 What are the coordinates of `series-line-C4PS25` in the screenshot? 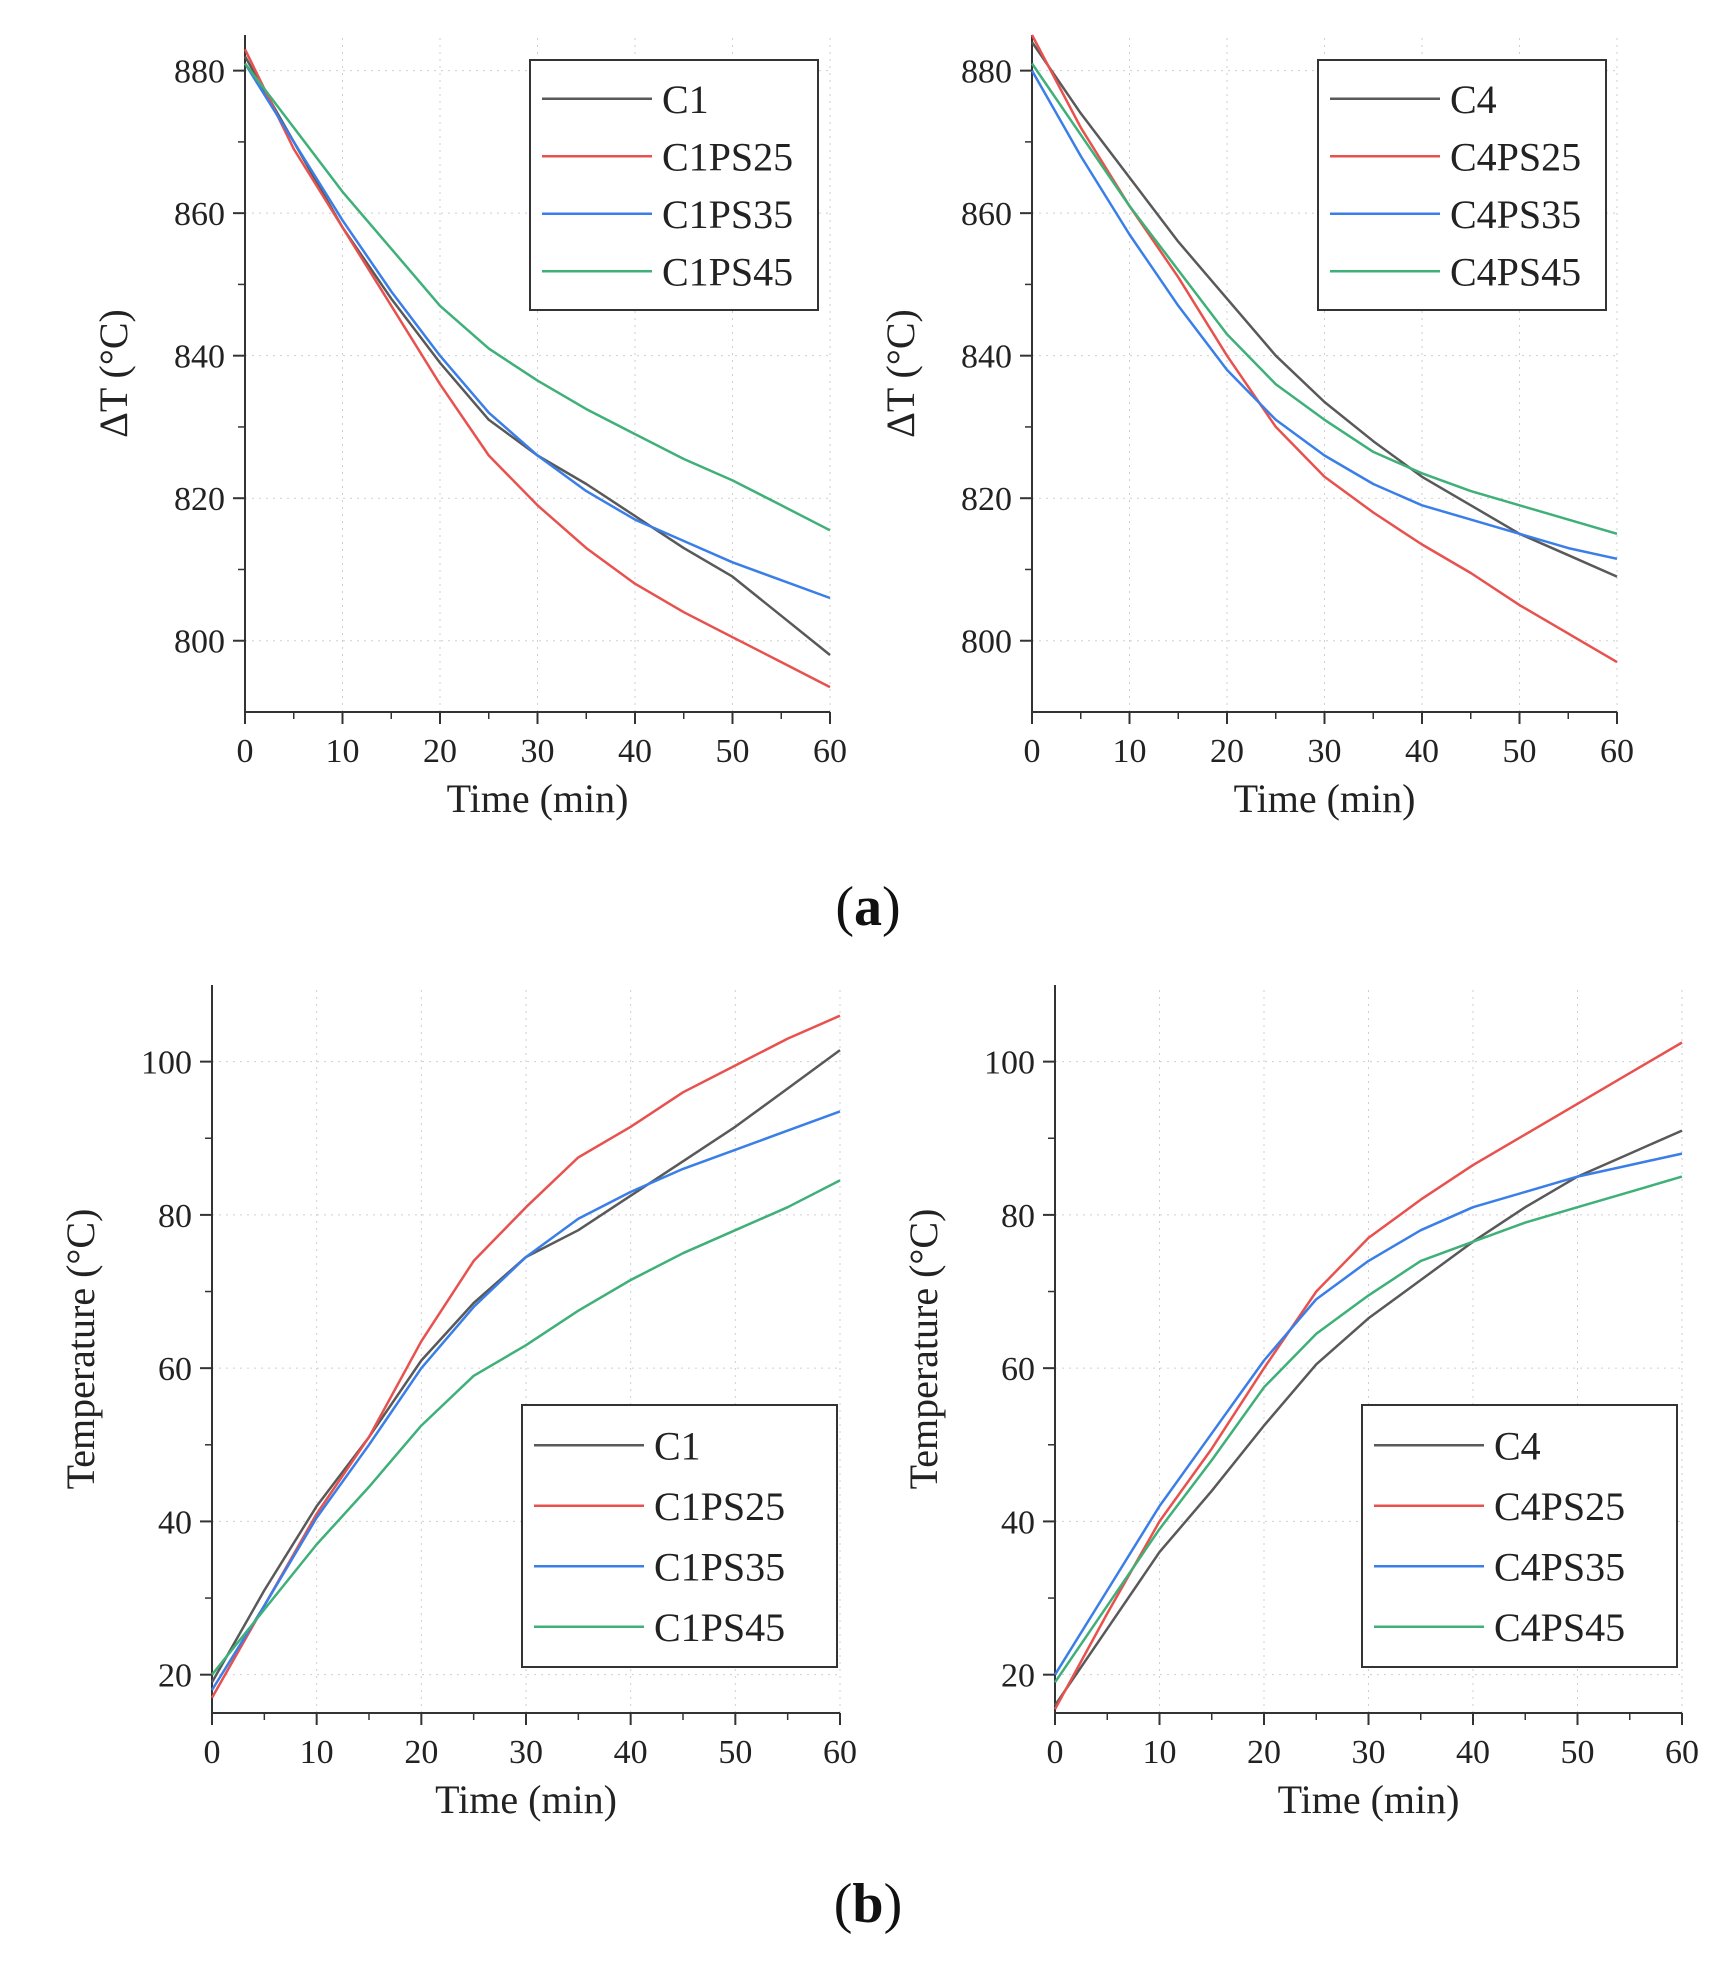 It's located at (1368, 1375).